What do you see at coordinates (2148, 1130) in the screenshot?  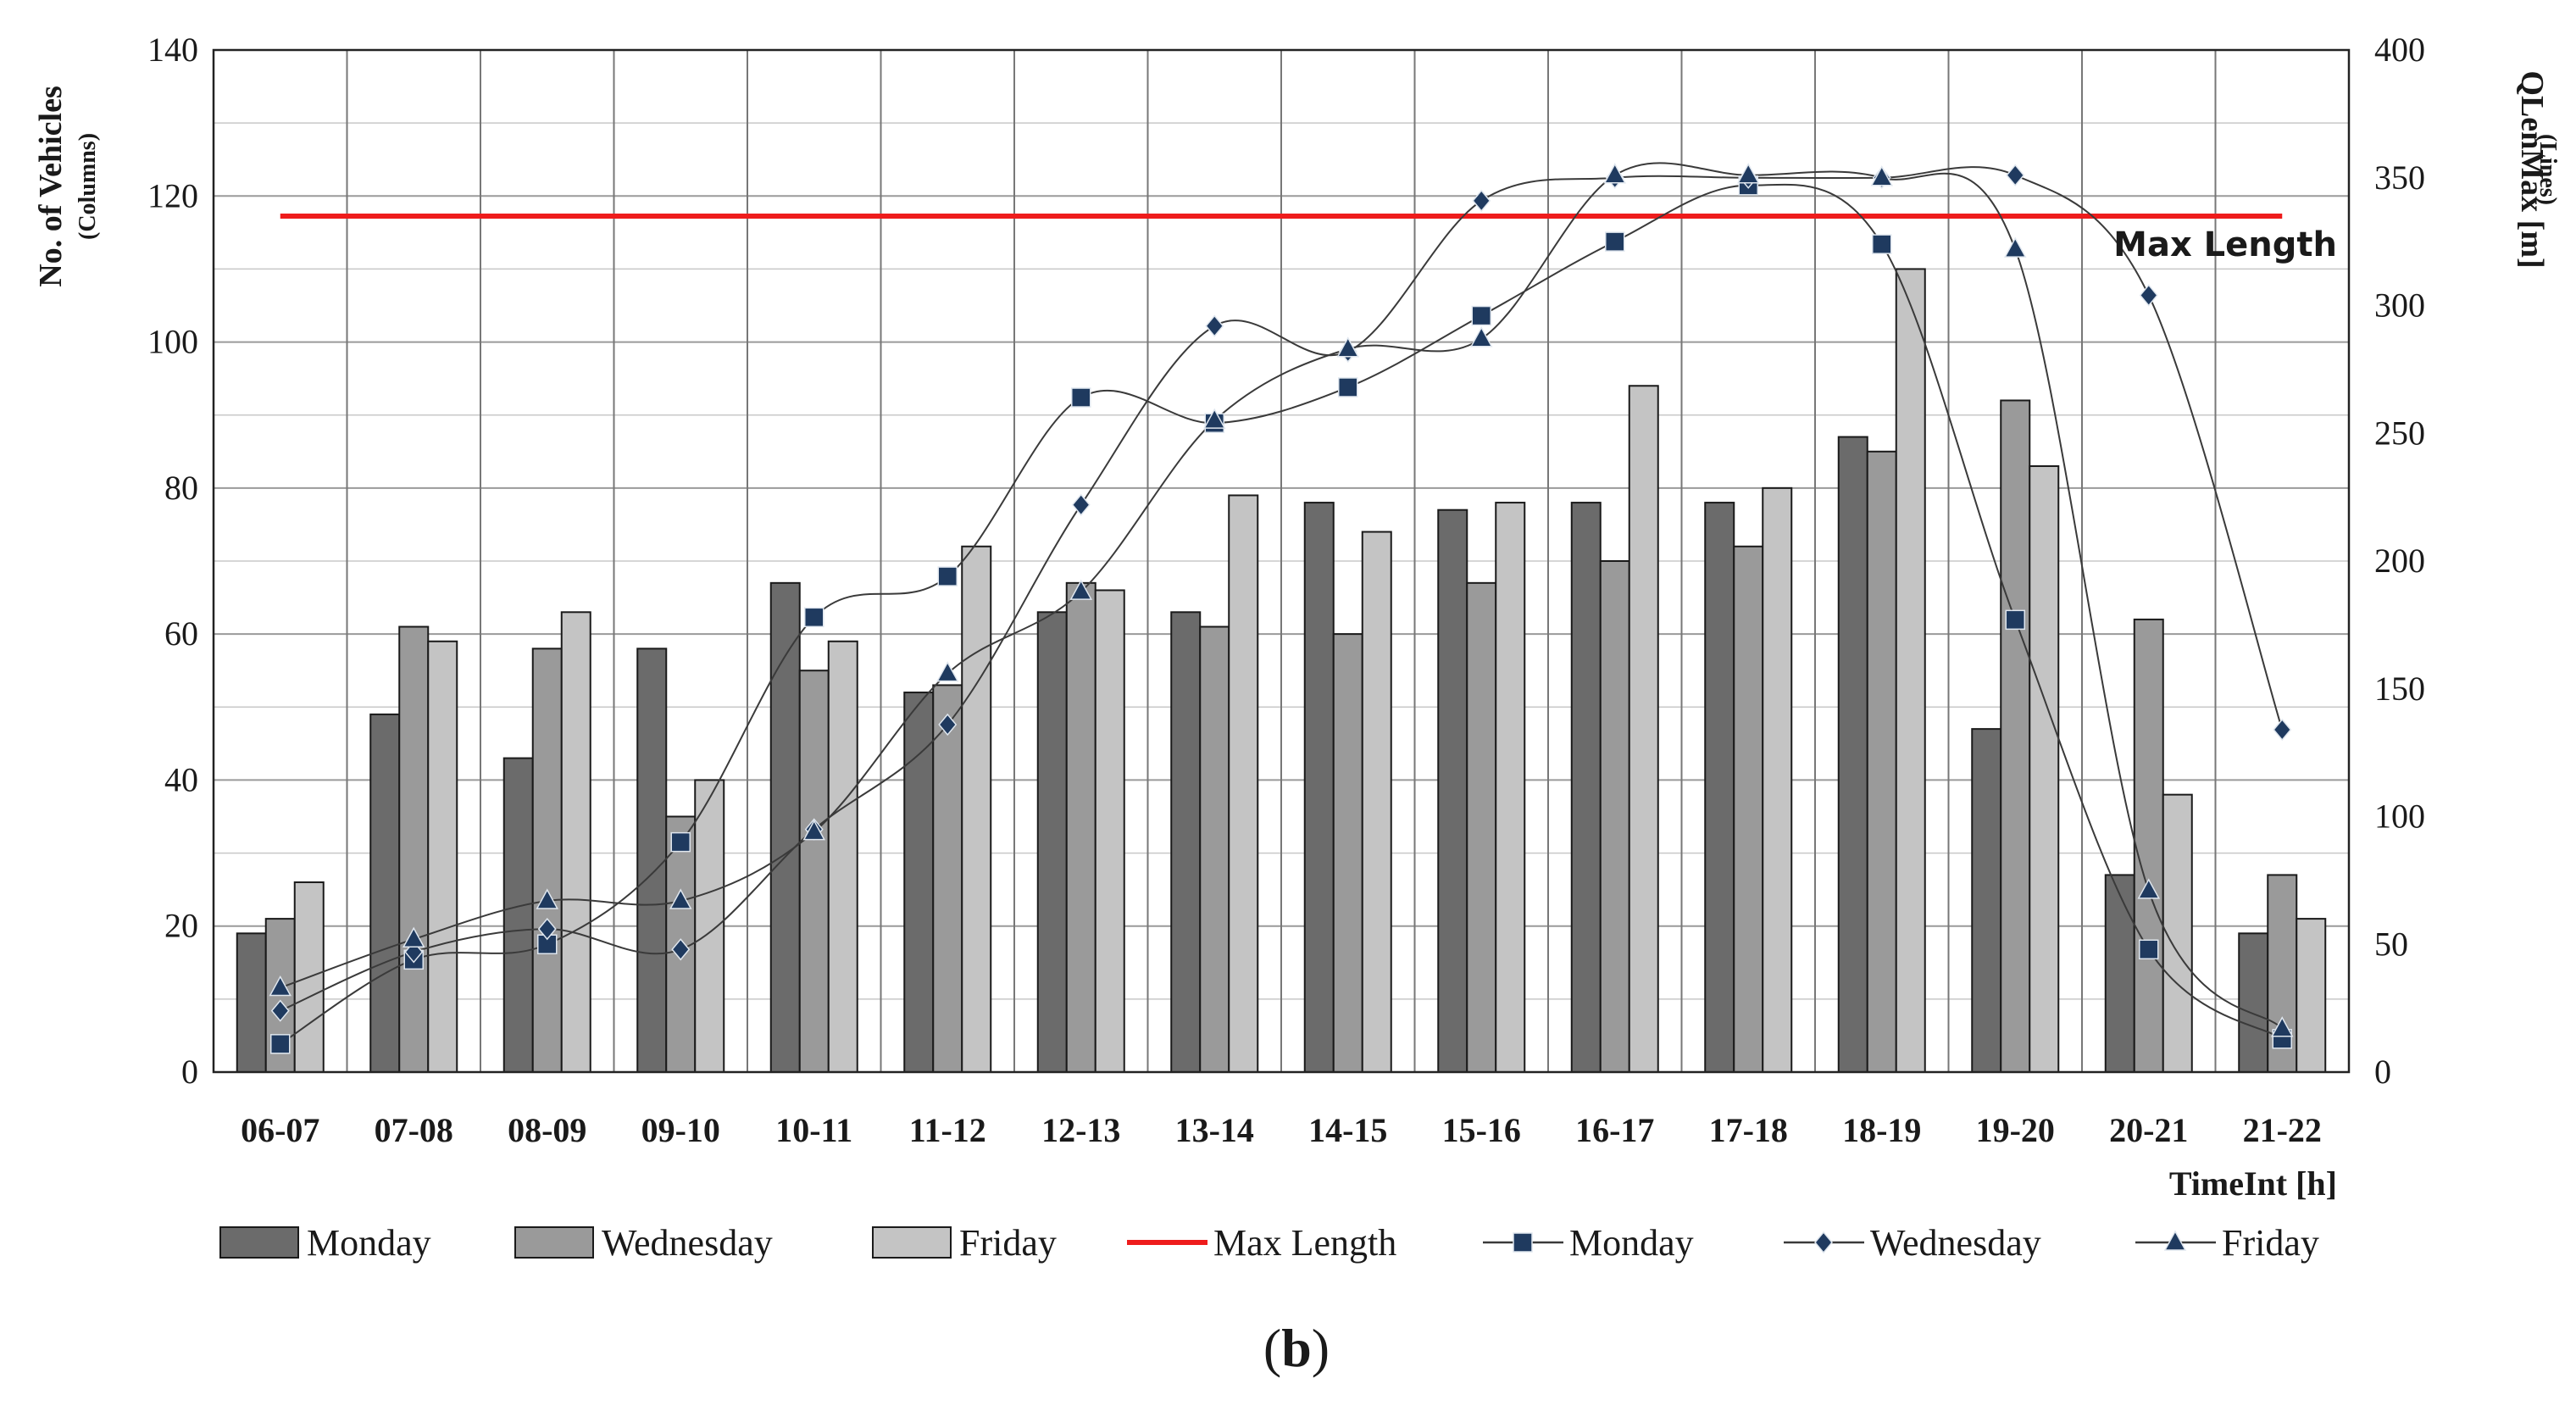 I see `x-tick-label-20-21: 20-21` at bounding box center [2148, 1130].